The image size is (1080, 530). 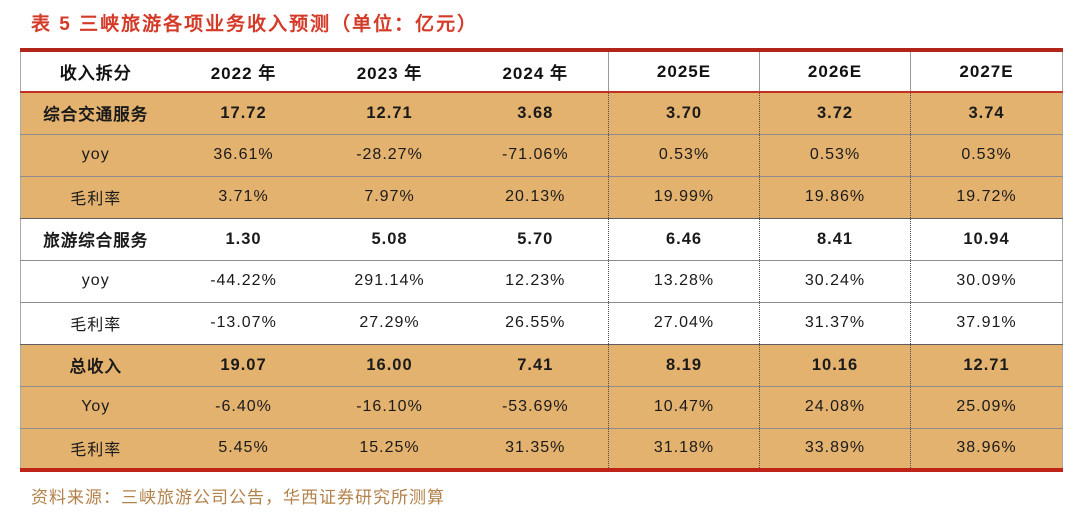 What do you see at coordinates (96, 115) in the screenshot?
I see `row-label: 综合交通服务` at bounding box center [96, 115].